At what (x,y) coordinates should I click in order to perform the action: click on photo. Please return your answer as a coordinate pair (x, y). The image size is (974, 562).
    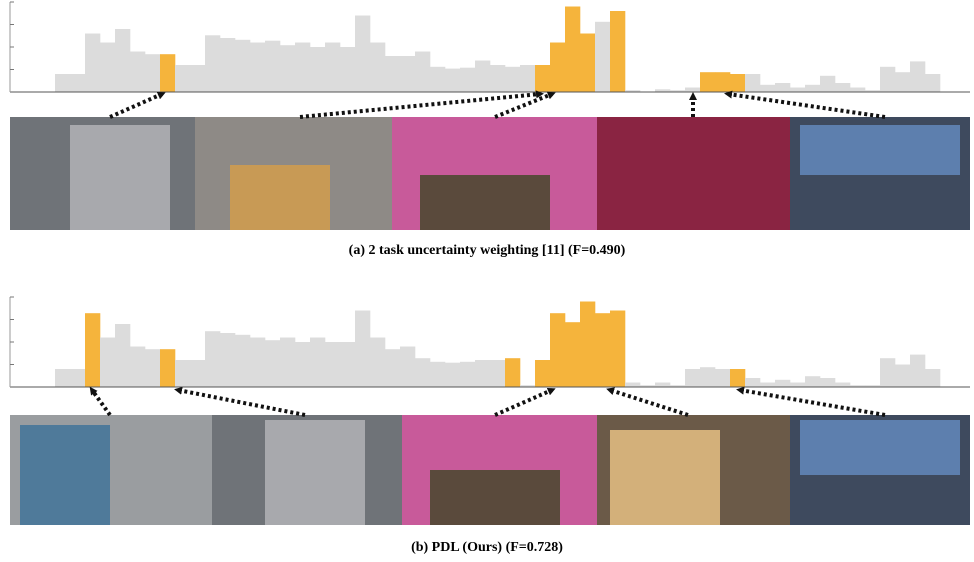
    Looking at the image, I should click on (693, 173).